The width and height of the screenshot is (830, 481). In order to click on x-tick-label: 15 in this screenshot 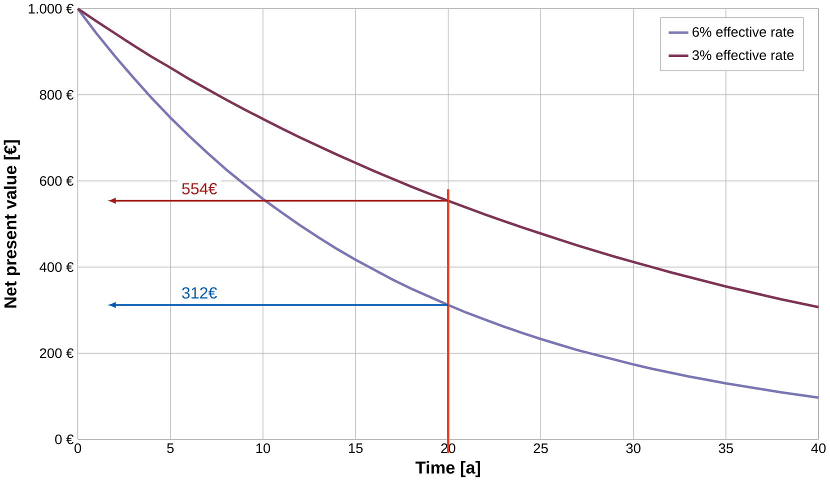, I will do `click(355, 448)`.